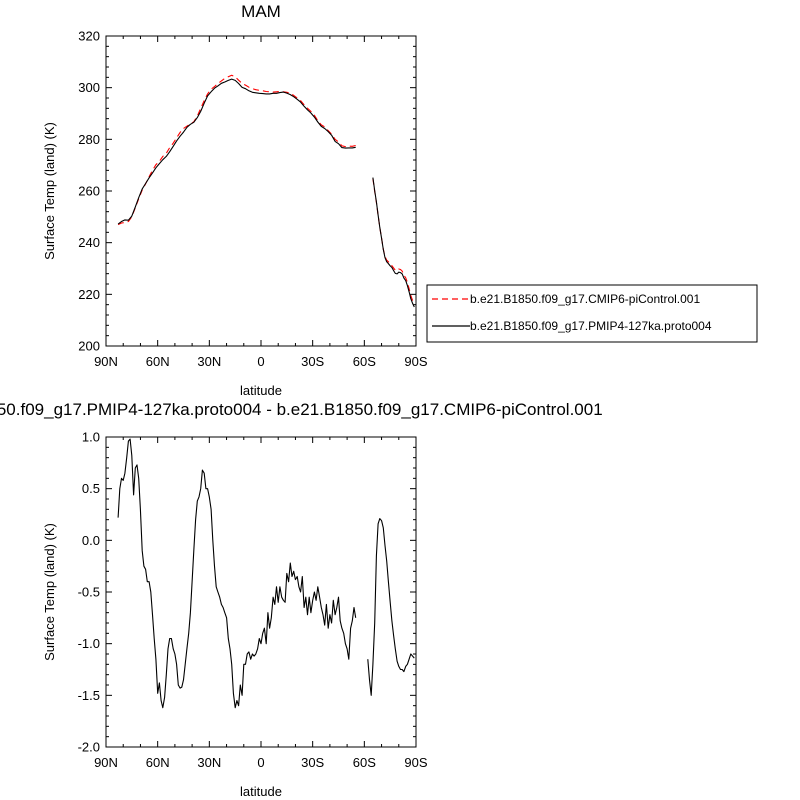 The width and height of the screenshot is (800, 800). What do you see at coordinates (49, 592) in the screenshot?
I see `bottom-y-axis-label: Surface Temp (land) (K)` at bounding box center [49, 592].